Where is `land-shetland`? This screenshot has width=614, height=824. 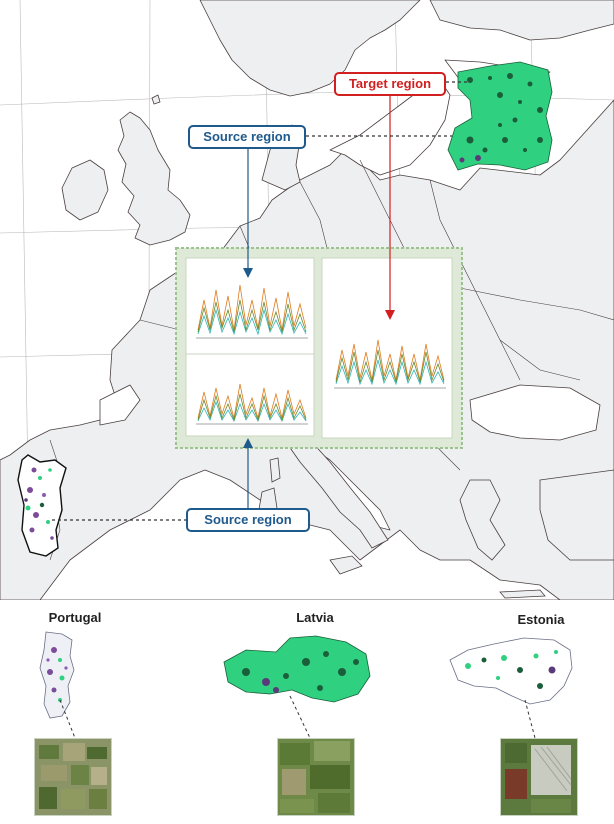
land-shetland is located at coordinates (156, 99).